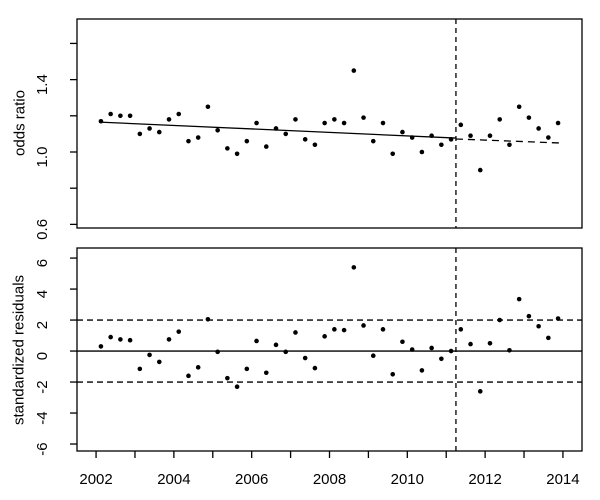 The height and width of the screenshot is (500, 600). What do you see at coordinates (42, 84) in the screenshot?
I see `y-tick-label: 1.4` at bounding box center [42, 84].